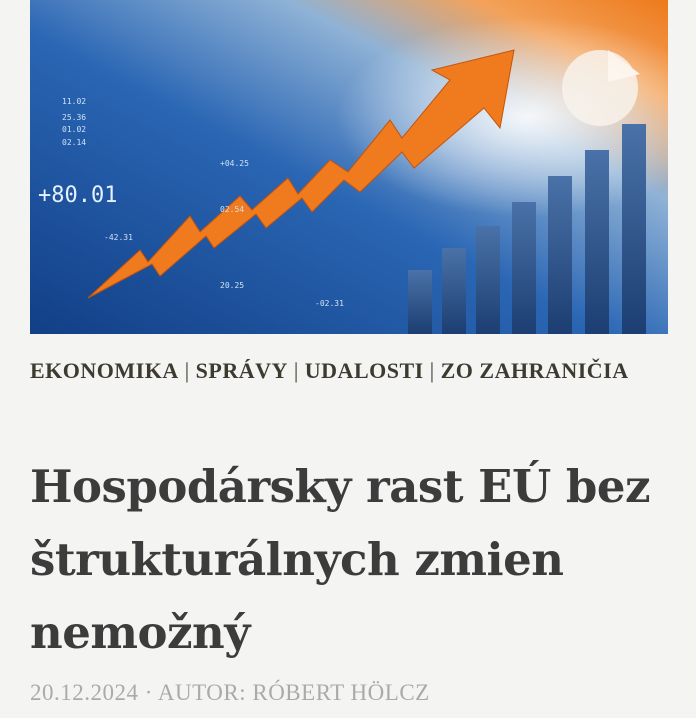  Describe the element at coordinates (364, 370) in the screenshot. I see `category-link-udalosti: UDALOSTI` at that location.